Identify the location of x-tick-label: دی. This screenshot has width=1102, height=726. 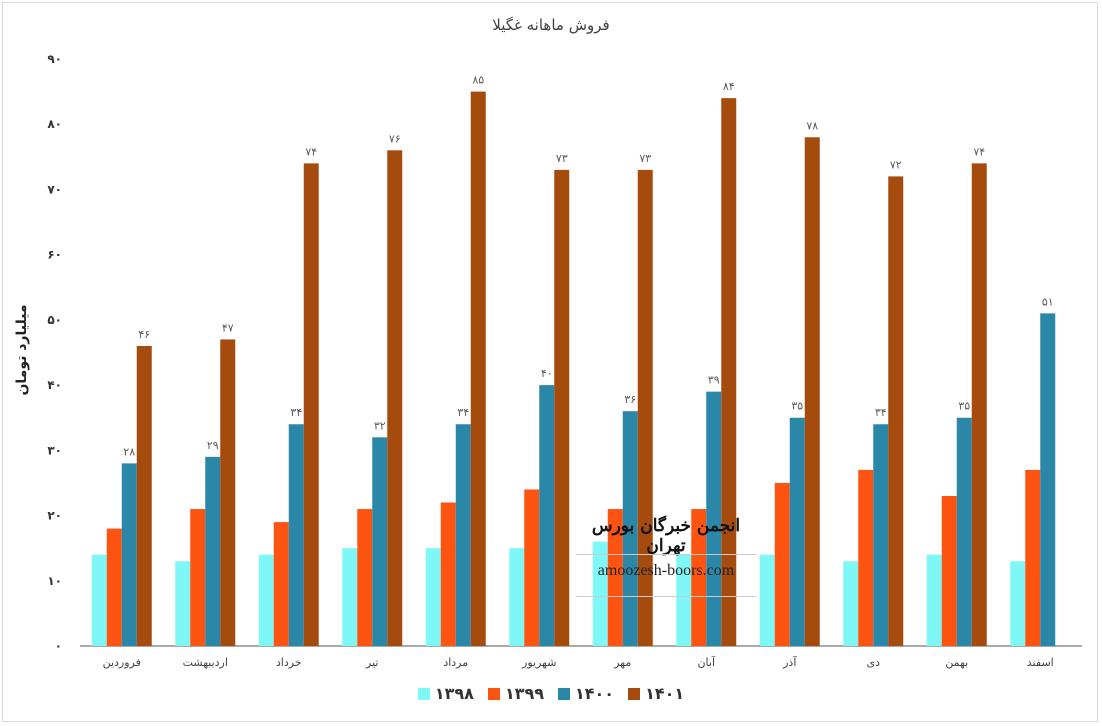
(873, 662).